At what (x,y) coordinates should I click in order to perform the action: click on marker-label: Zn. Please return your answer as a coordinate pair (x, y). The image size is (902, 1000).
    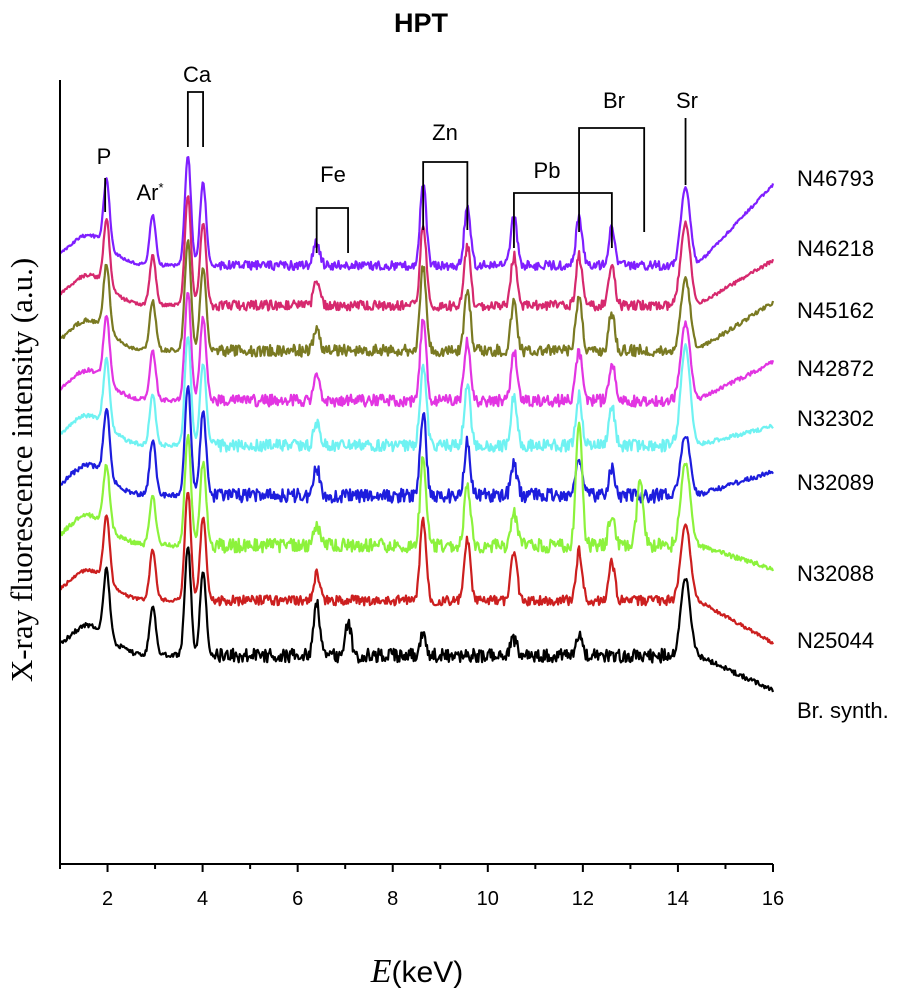
    Looking at the image, I should click on (445, 132).